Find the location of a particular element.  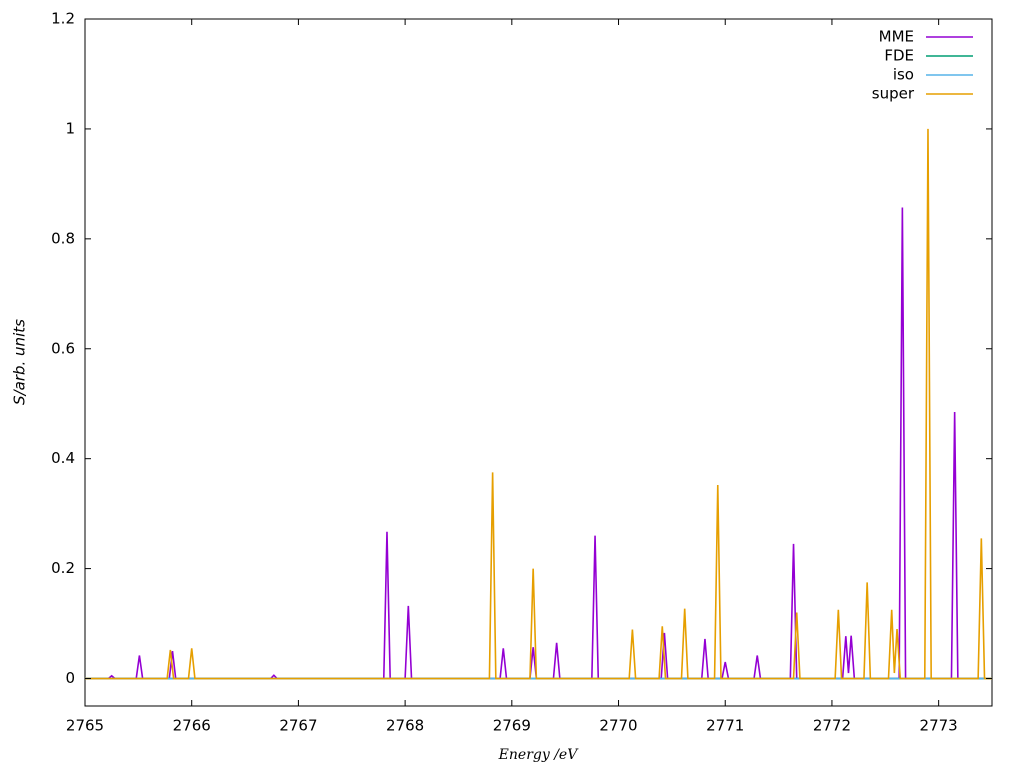

legend-label: super is located at coordinates (893, 94).